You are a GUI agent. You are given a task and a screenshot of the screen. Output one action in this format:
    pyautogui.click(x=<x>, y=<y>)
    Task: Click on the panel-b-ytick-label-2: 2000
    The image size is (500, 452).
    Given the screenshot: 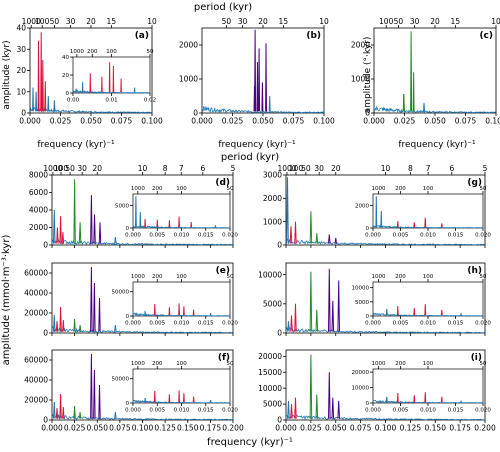 What is the action you would take?
    pyautogui.click(x=188, y=45)
    